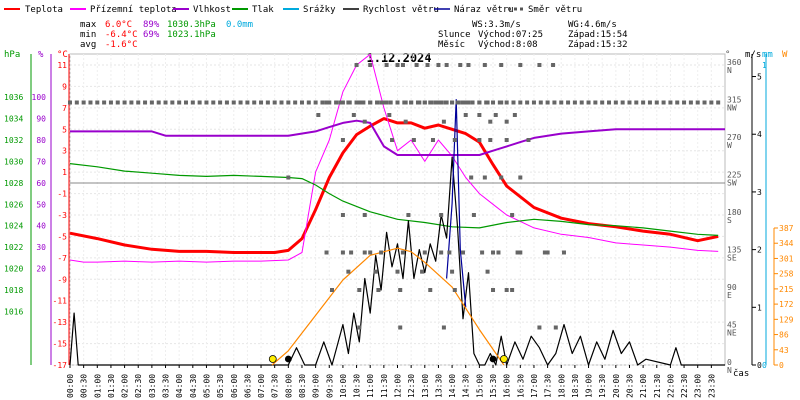 This screenshot has height=400, width=800. What do you see at coordinates (111, 386) in the screenshot?
I see `x-tick-label: 01:30` at bounding box center [111, 386].